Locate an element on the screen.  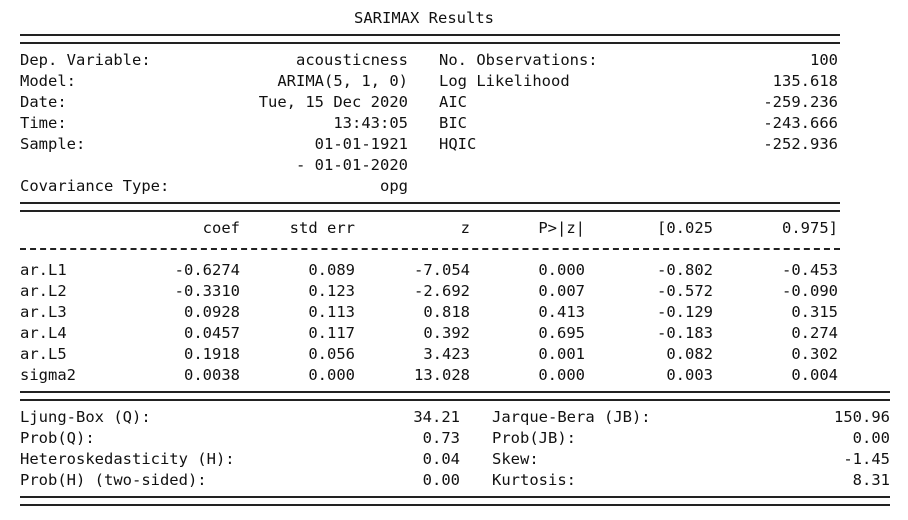
double-rule-bottom is located at coordinates (455, 501).